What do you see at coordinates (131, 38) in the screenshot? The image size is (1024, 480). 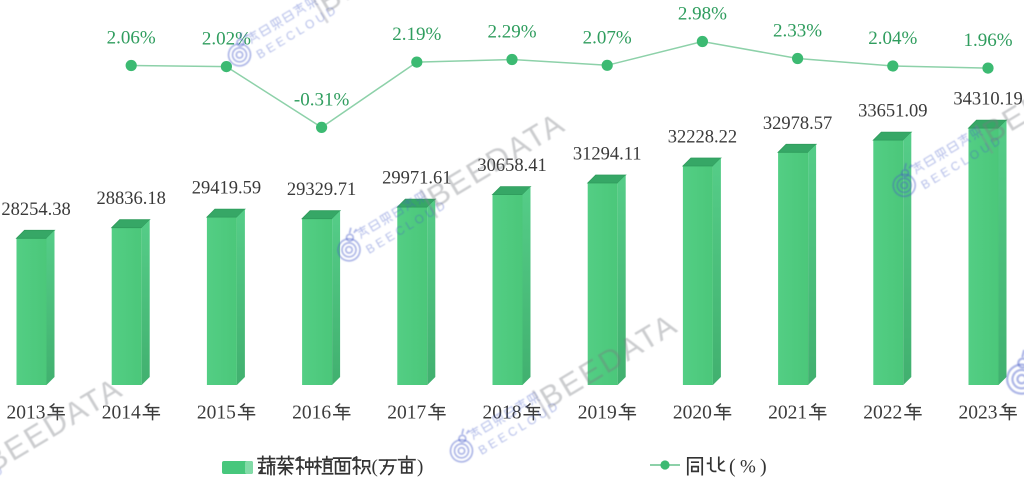 I see `svg-text: 2.06%` at bounding box center [131, 38].